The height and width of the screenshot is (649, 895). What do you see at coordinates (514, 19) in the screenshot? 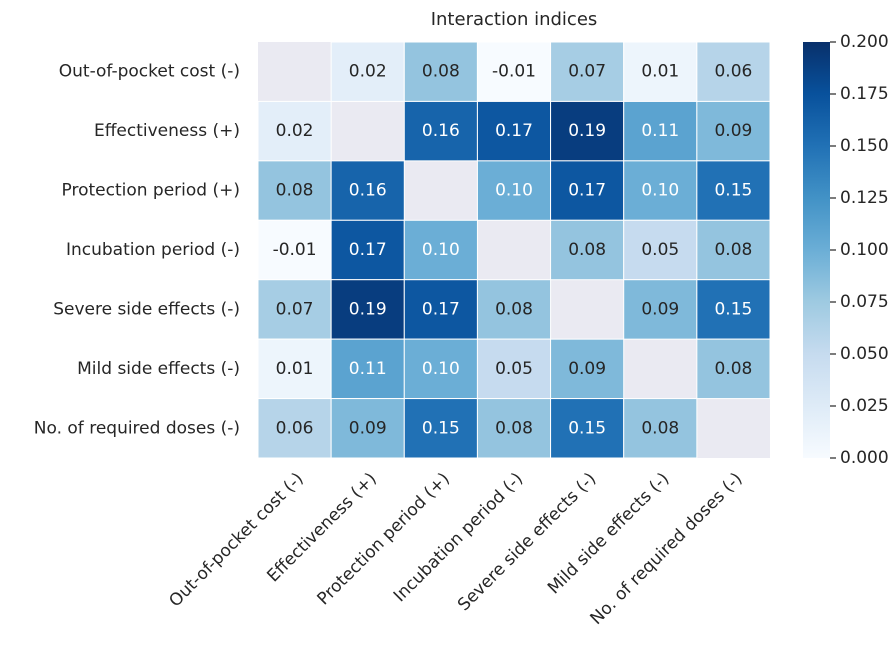
I see `chart-title: Interaction indices` at bounding box center [514, 19].